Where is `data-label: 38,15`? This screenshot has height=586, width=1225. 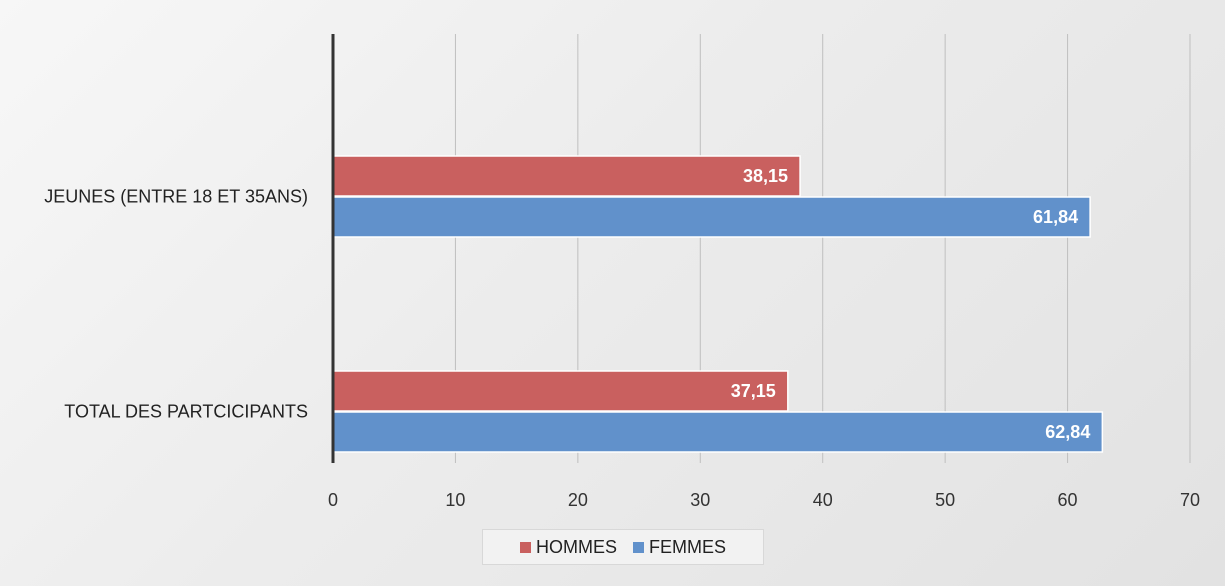
data-label: 38,15 is located at coordinates (765, 176).